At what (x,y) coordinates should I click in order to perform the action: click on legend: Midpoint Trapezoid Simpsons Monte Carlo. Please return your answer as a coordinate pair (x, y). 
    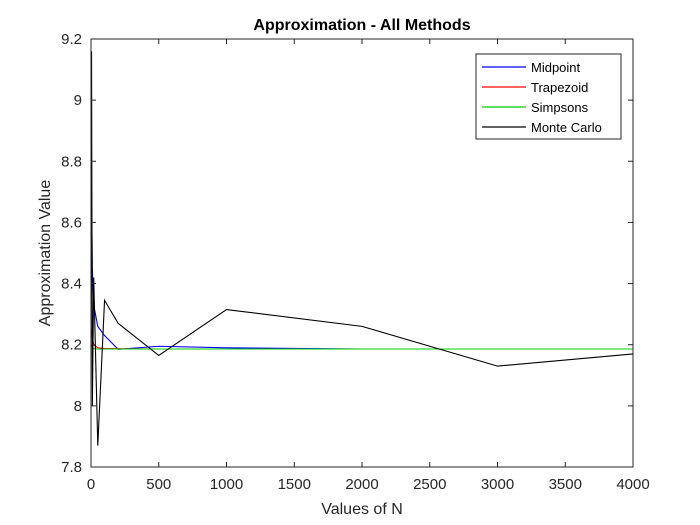
    Looking at the image, I should click on (548, 96).